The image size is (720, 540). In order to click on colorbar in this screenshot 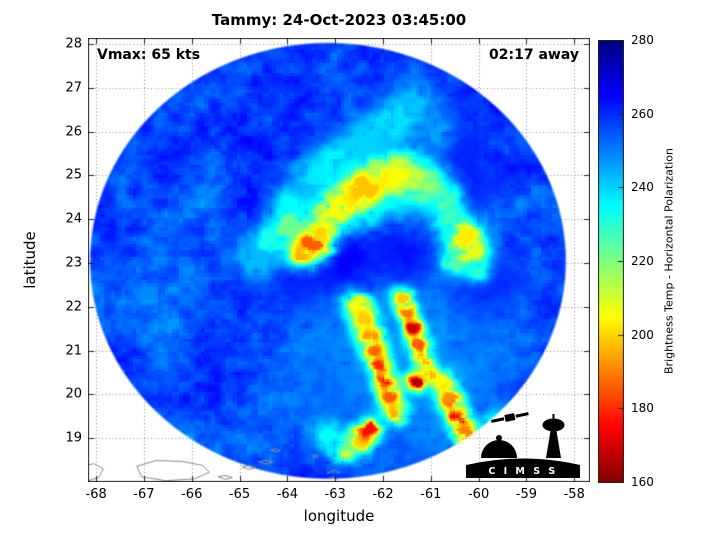, I will do `click(611, 261)`.